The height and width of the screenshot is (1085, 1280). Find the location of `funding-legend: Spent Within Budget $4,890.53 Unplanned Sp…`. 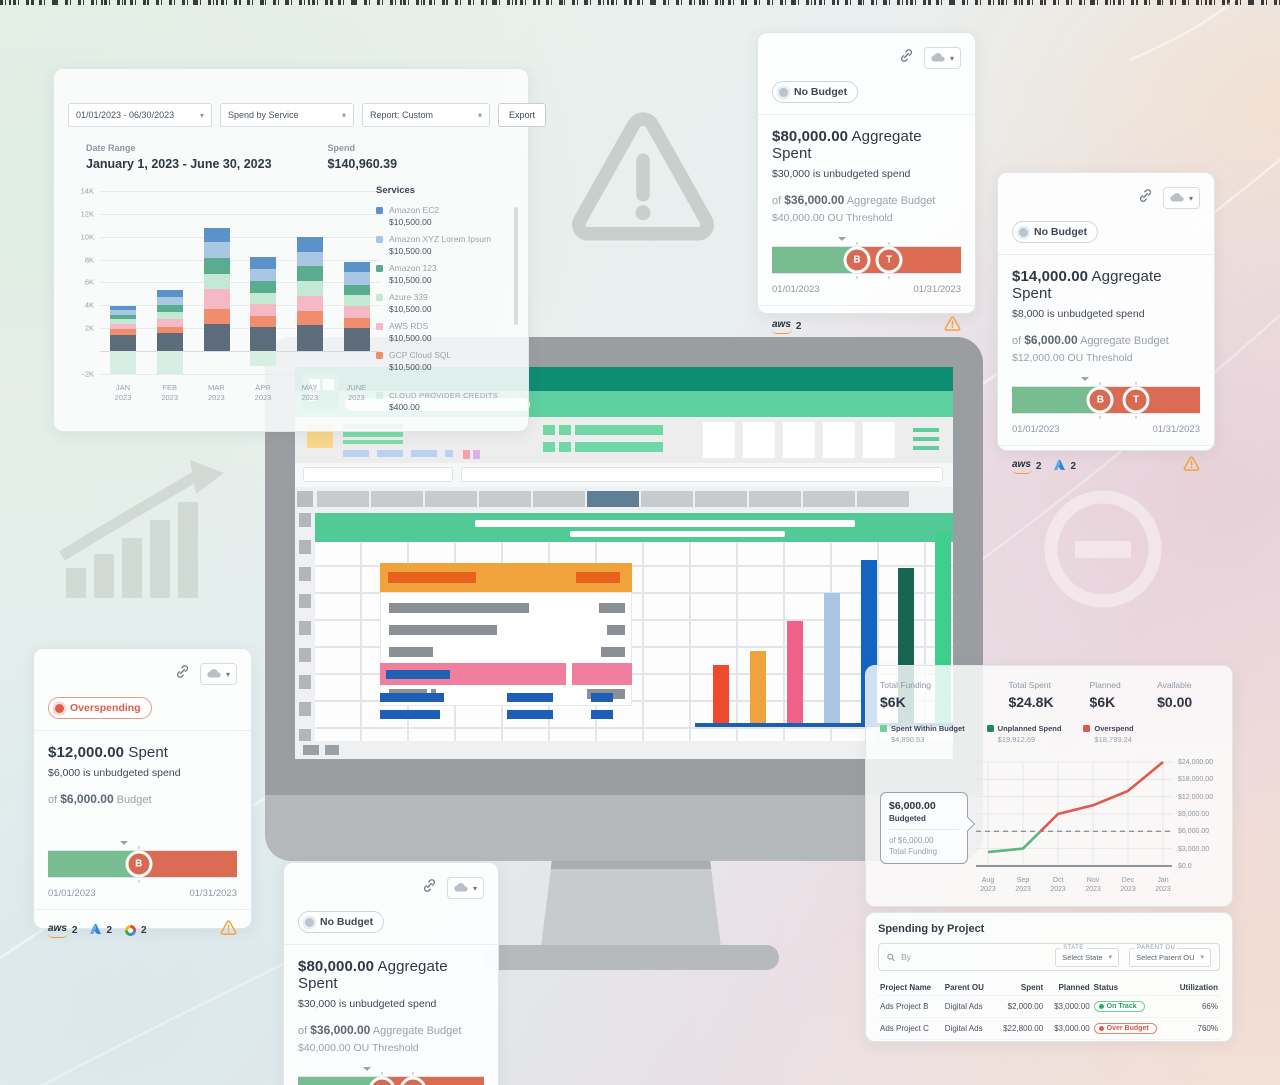

funding-legend: Spent Within Budget $4,890.53 Unplanned Sp… is located at coordinates (1049, 734).